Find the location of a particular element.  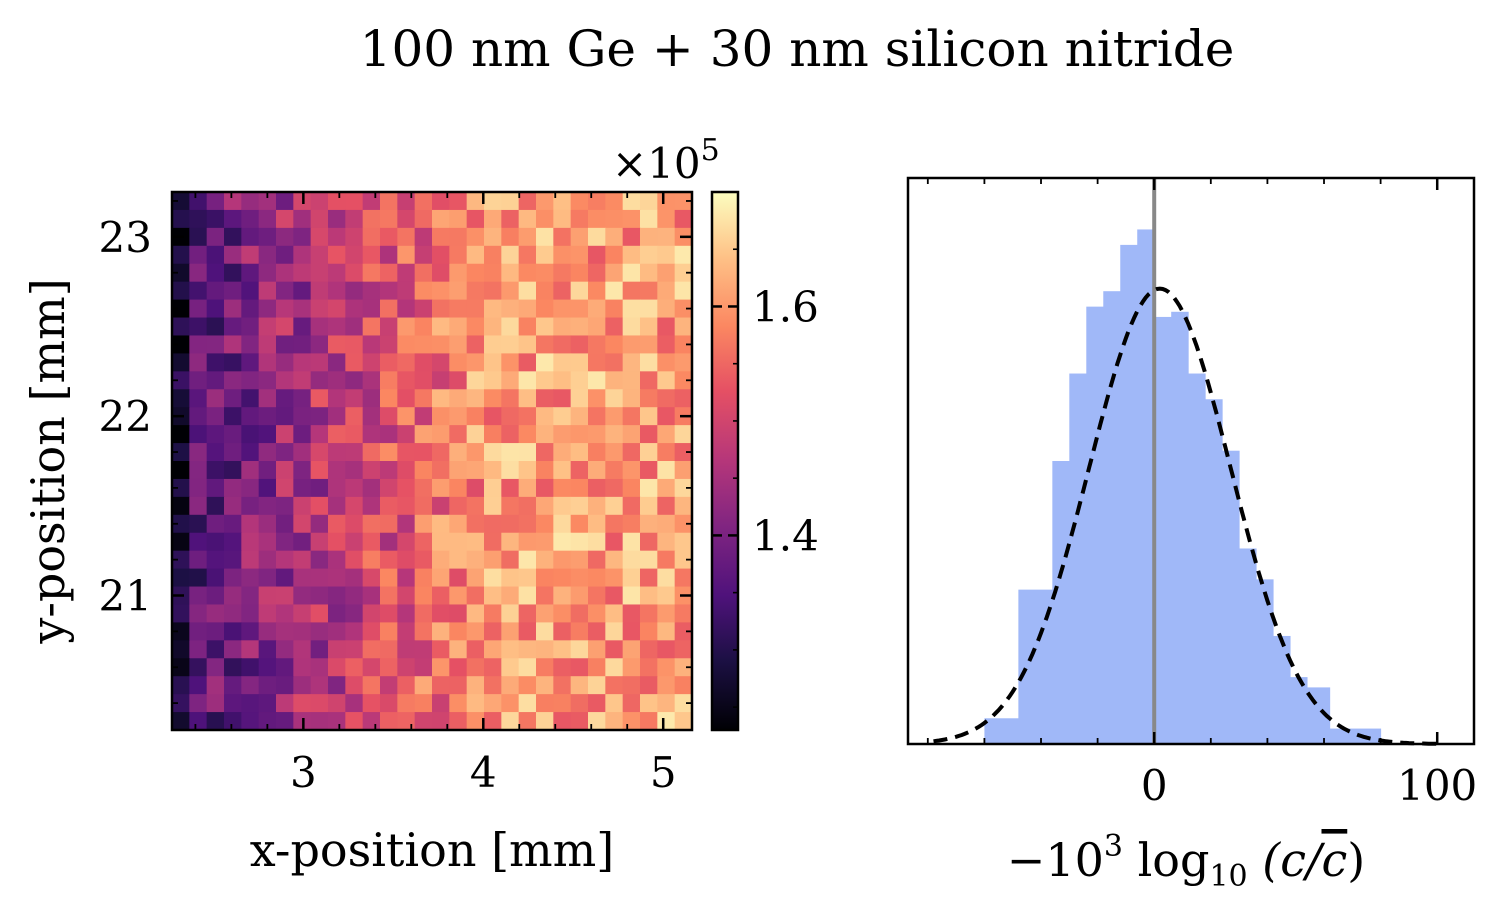

heatmap-y-tick-label: 22 is located at coordinates (125, 416).